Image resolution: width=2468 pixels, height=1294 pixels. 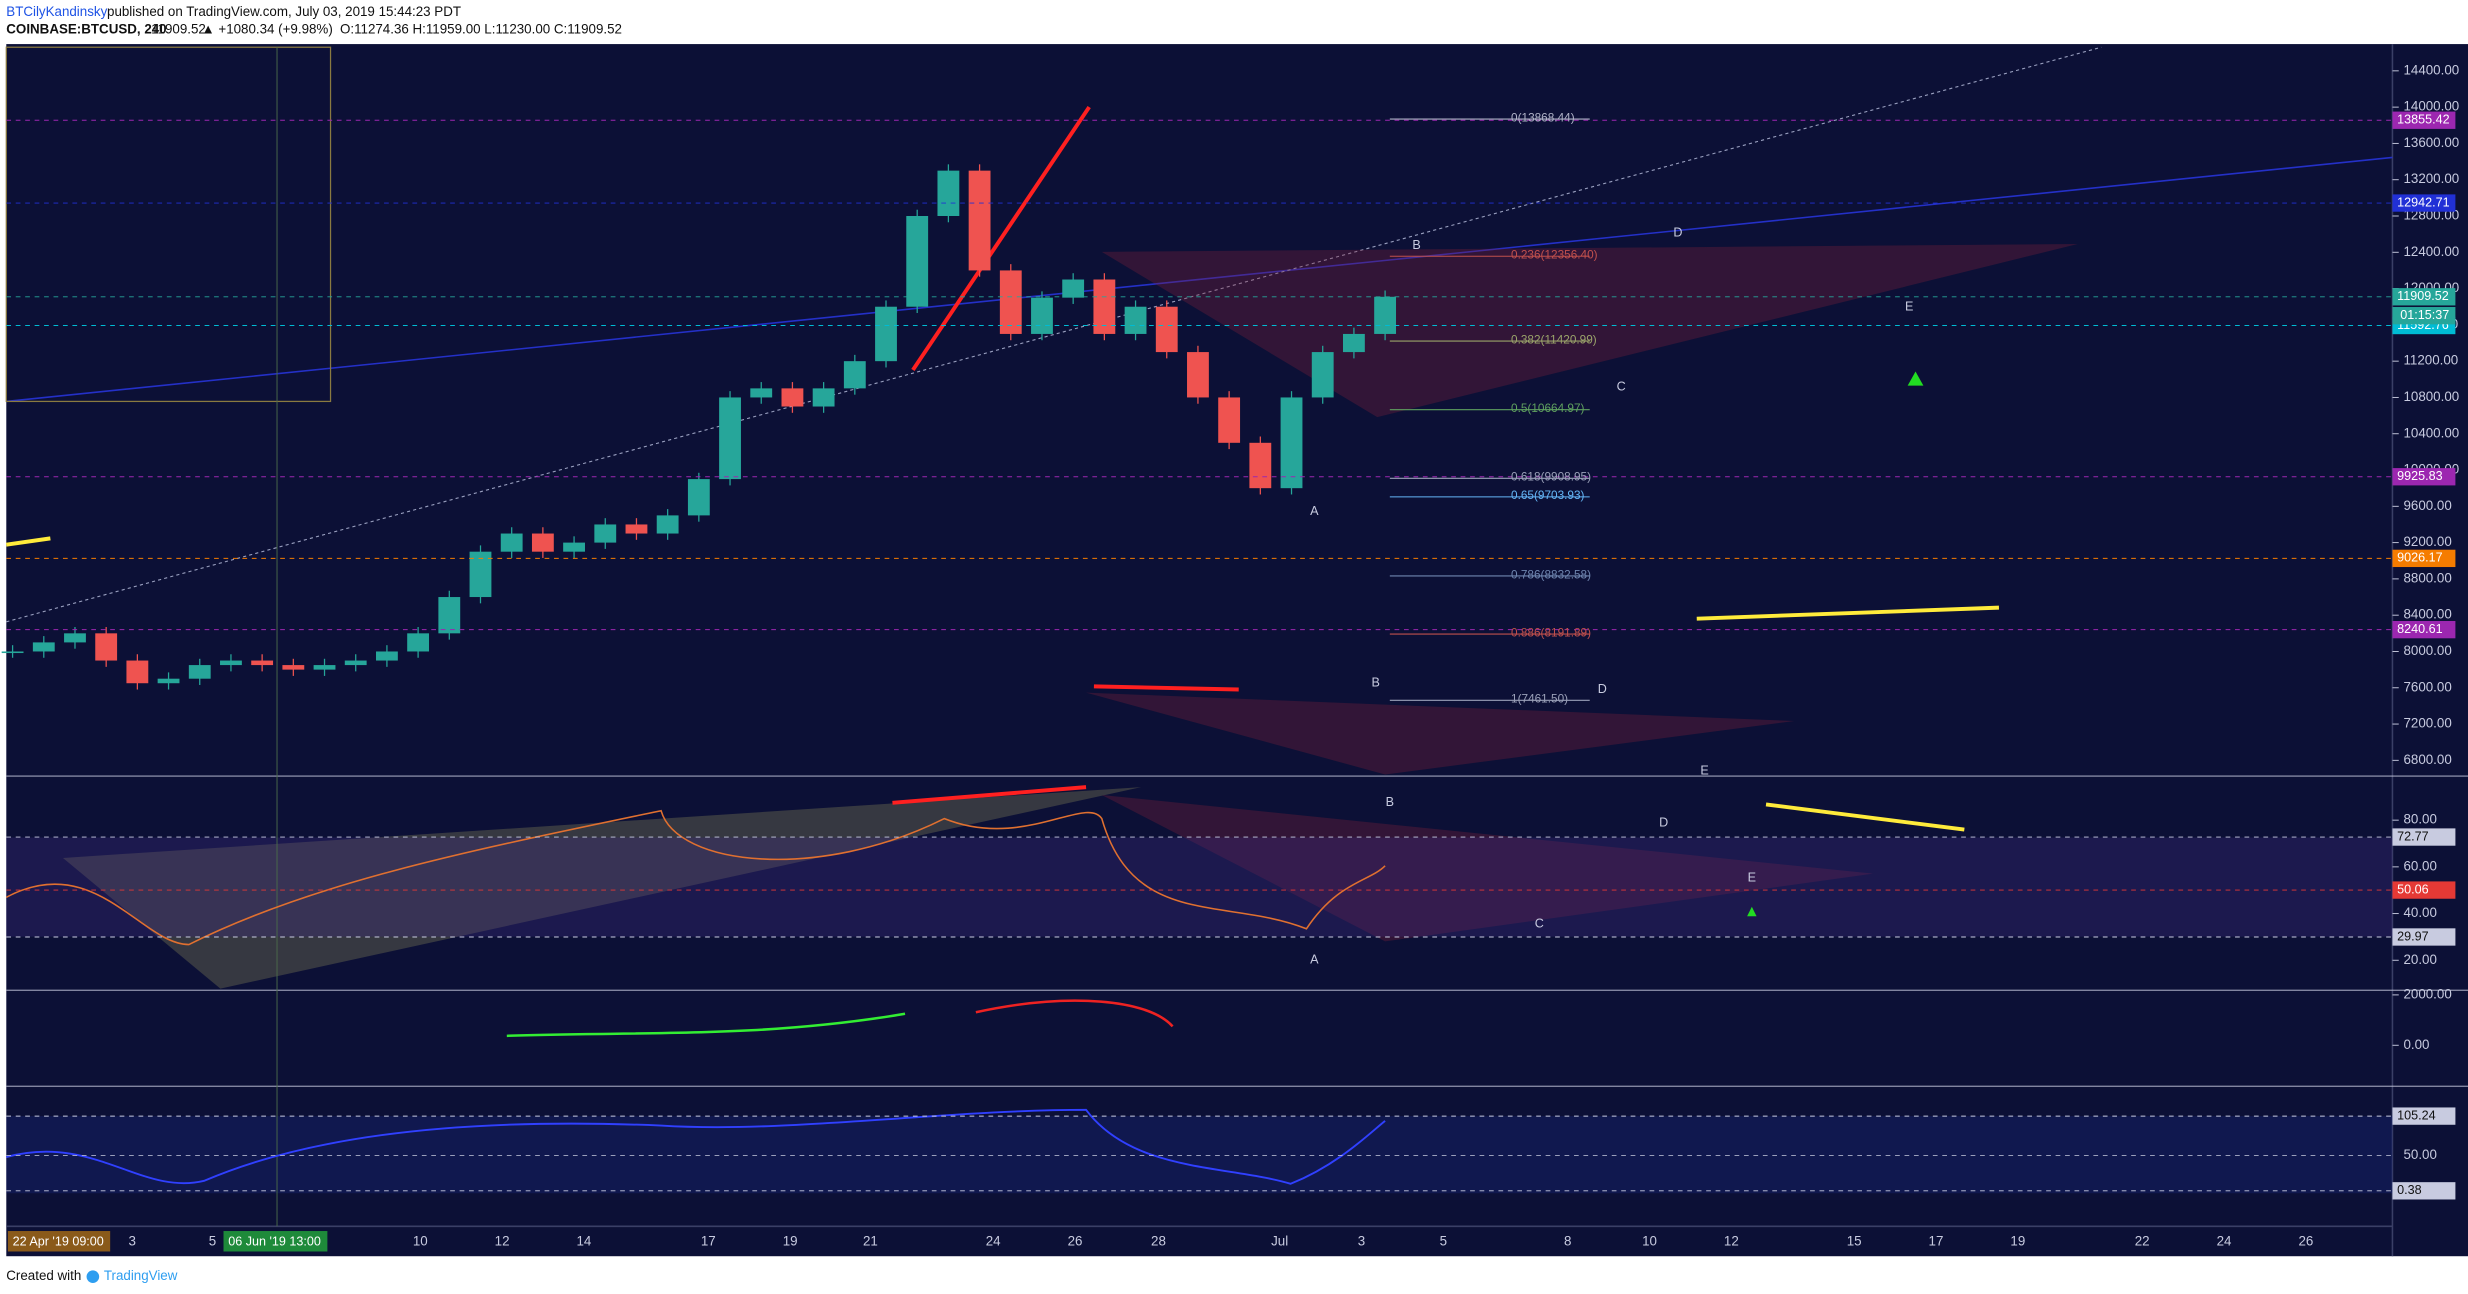 What do you see at coordinates (2430, 360) in the screenshot?
I see `y-tick-label: 11200.00` at bounding box center [2430, 360].